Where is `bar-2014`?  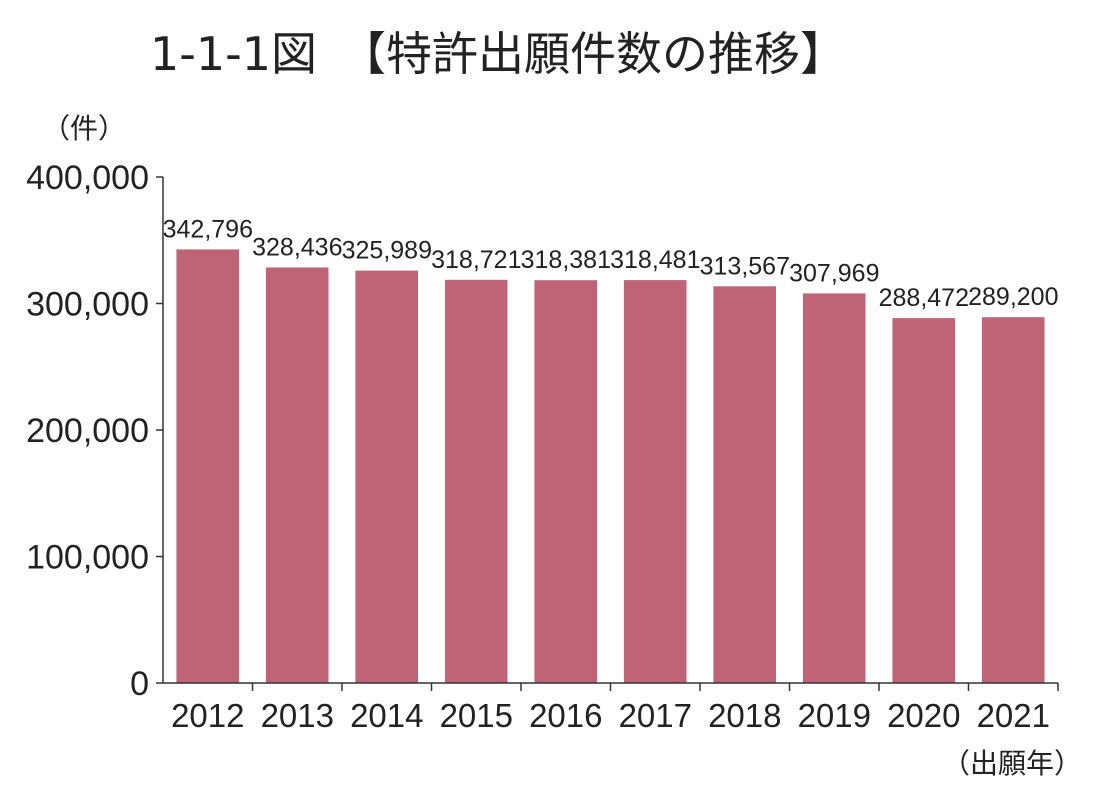 bar-2014 is located at coordinates (386, 476).